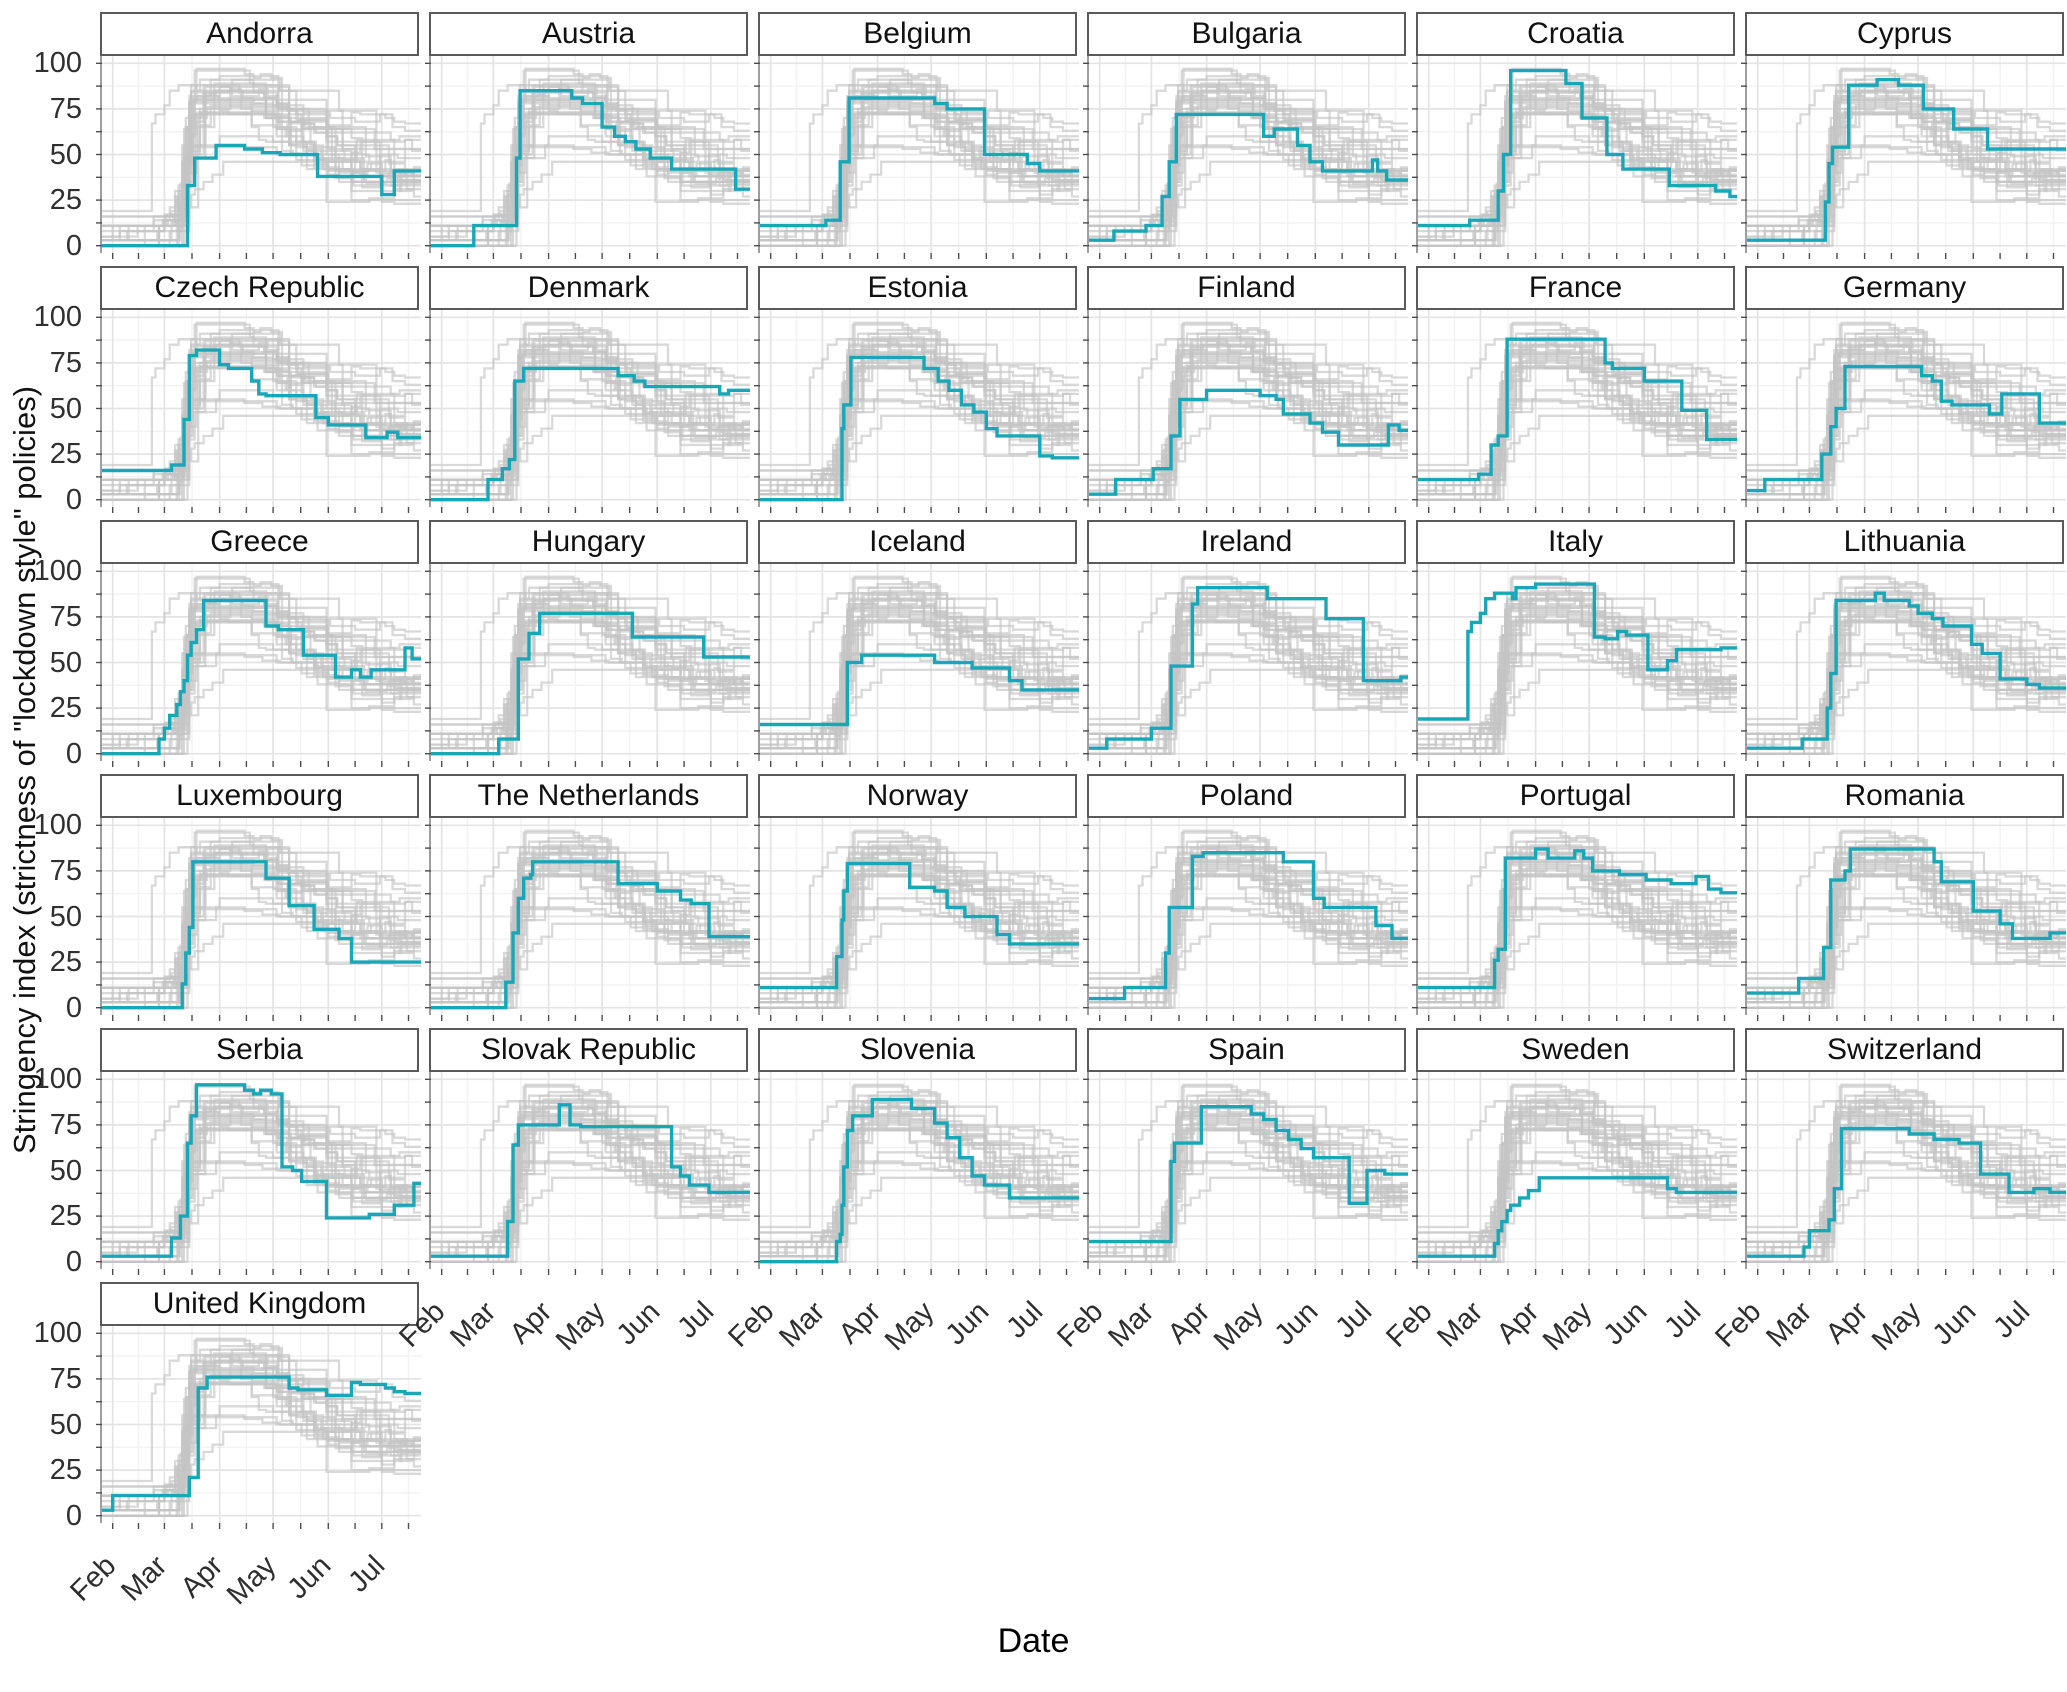 The image size is (2067, 1692). Describe the element at coordinates (1904, 1050) in the screenshot. I see `facet-strip: Switzerland` at that location.